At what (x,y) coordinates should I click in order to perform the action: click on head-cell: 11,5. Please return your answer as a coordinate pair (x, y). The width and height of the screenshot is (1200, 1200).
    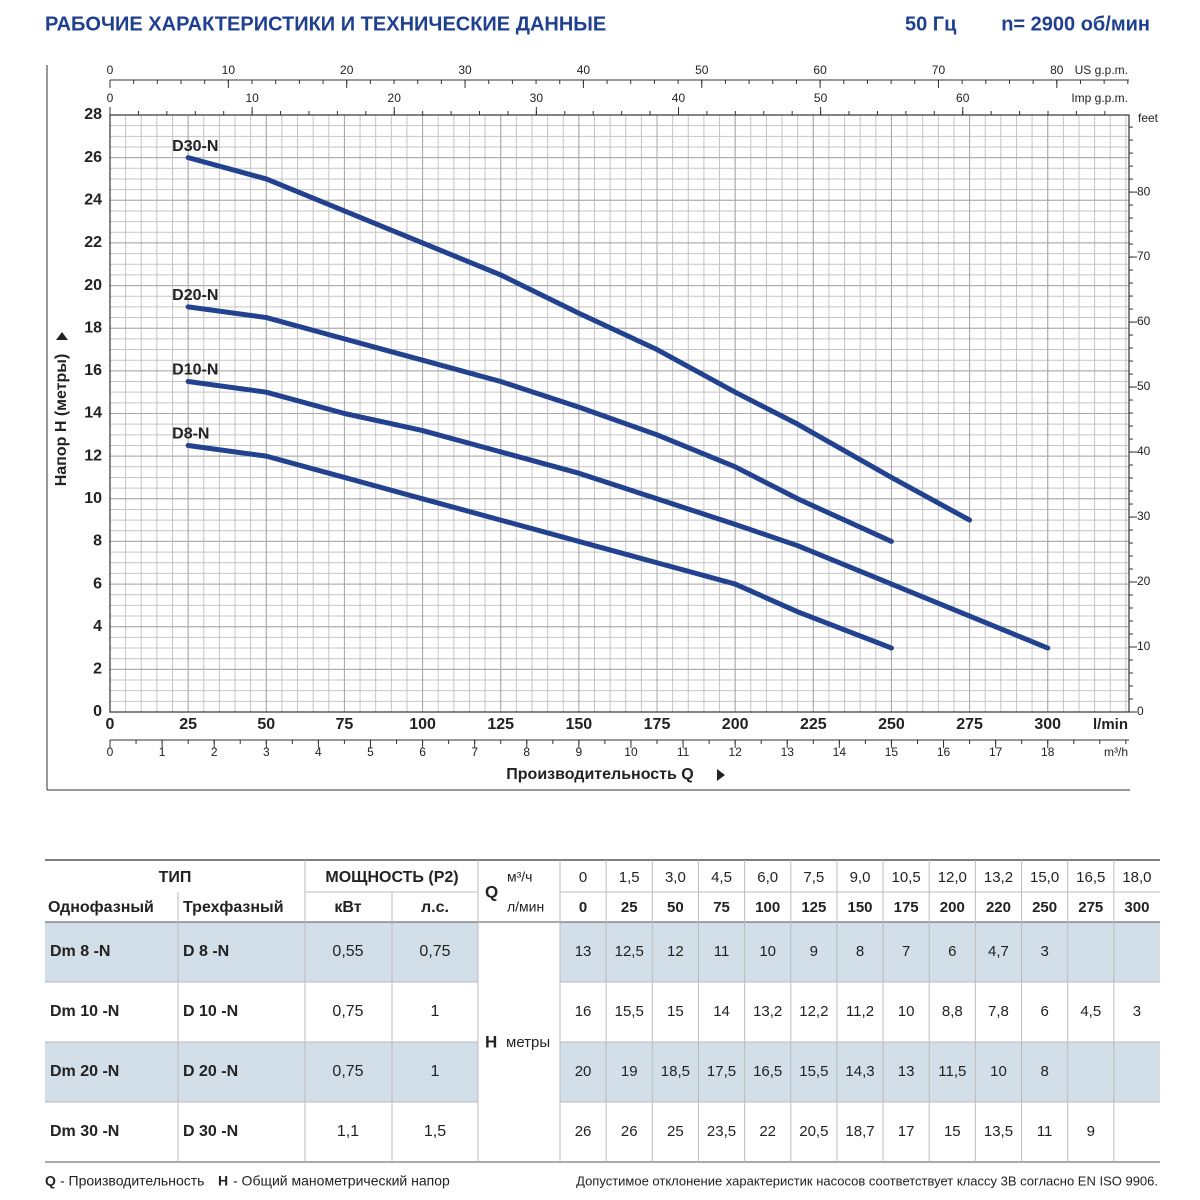
    Looking at the image, I should click on (952, 1071).